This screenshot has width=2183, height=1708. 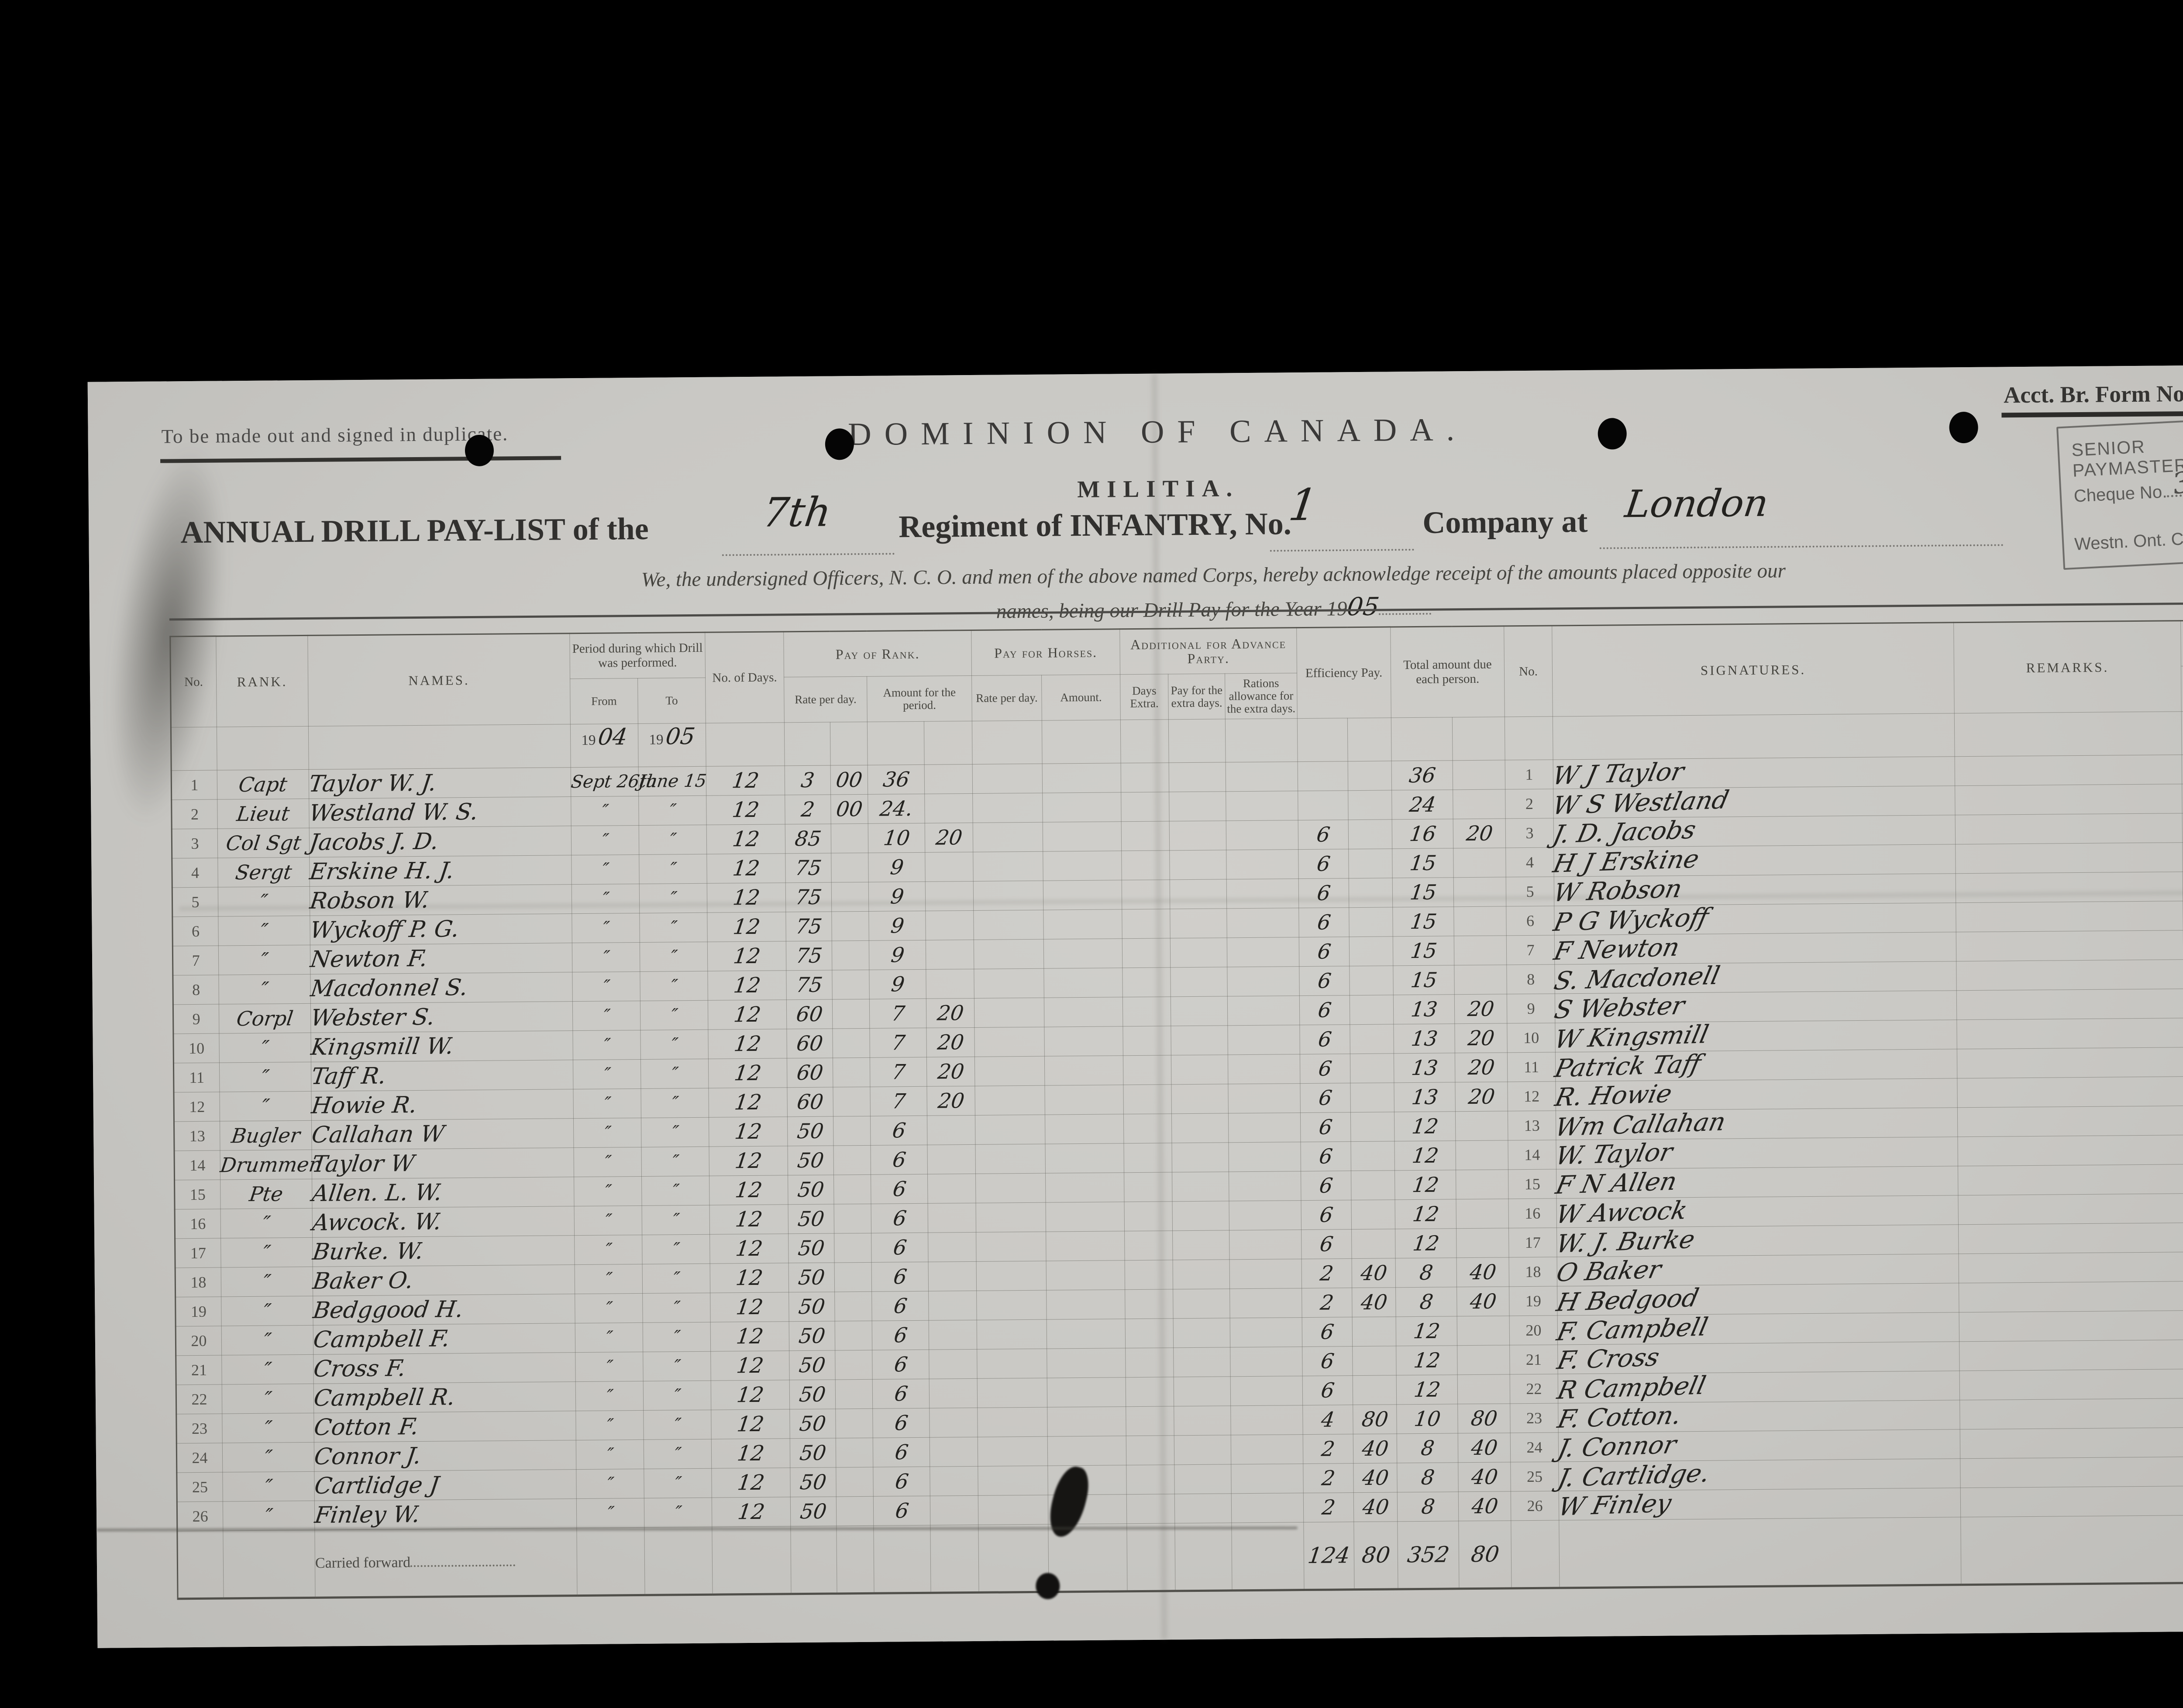 I want to click on cell-amount-dollars: 9, so click(x=897, y=984).